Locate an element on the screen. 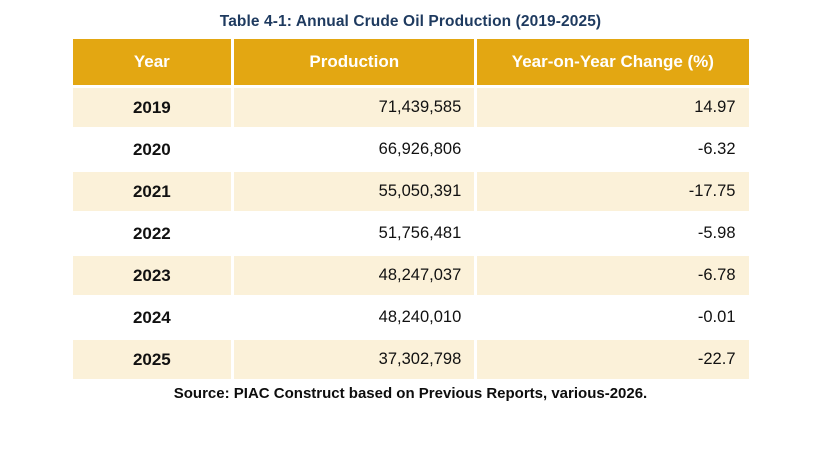 The image size is (821, 450). year-cell: 2021 is located at coordinates (152, 191).